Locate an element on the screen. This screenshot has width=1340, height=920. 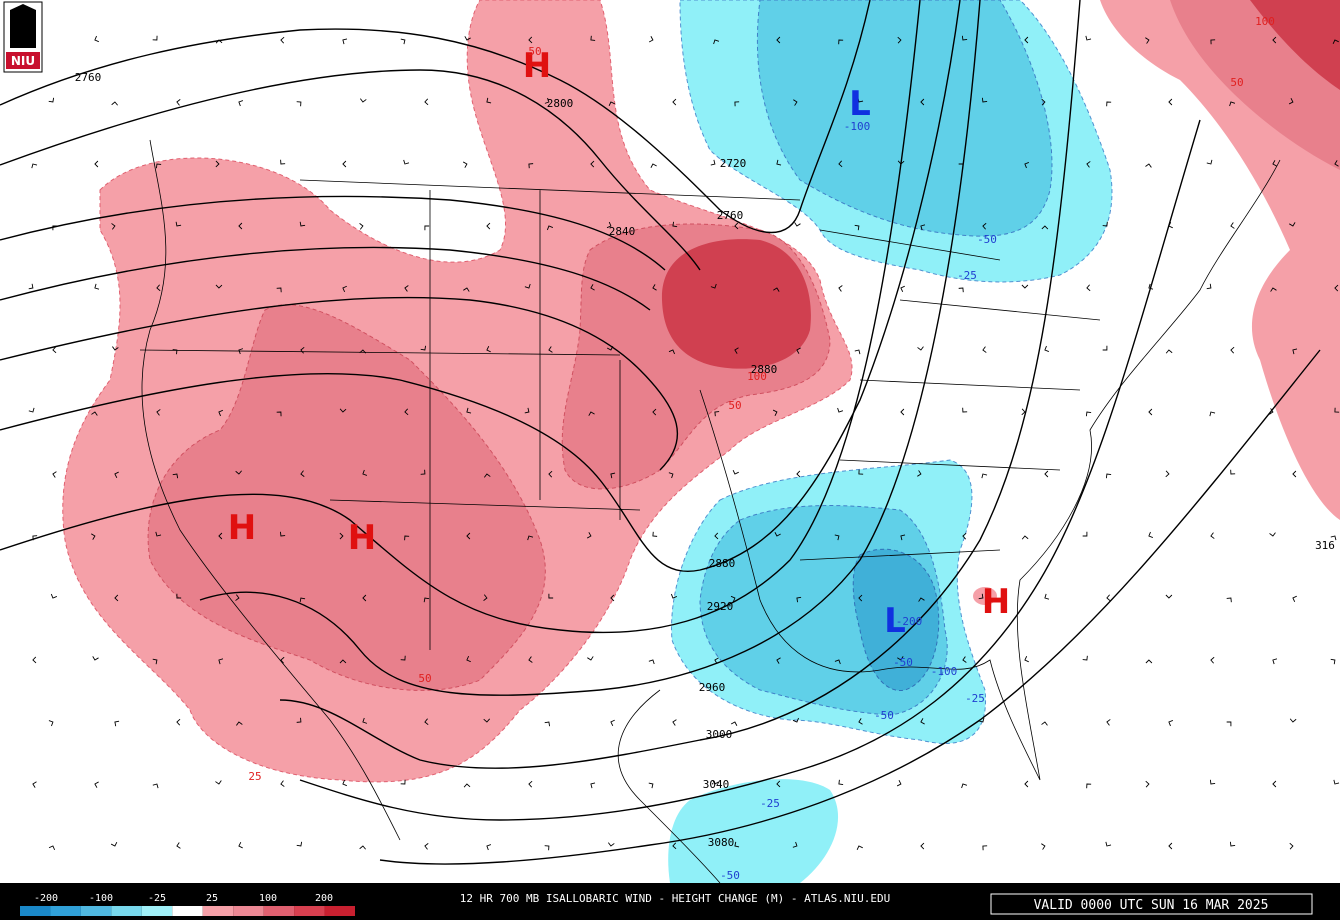
contour-label: 3000 is located at coordinates (719, 734).